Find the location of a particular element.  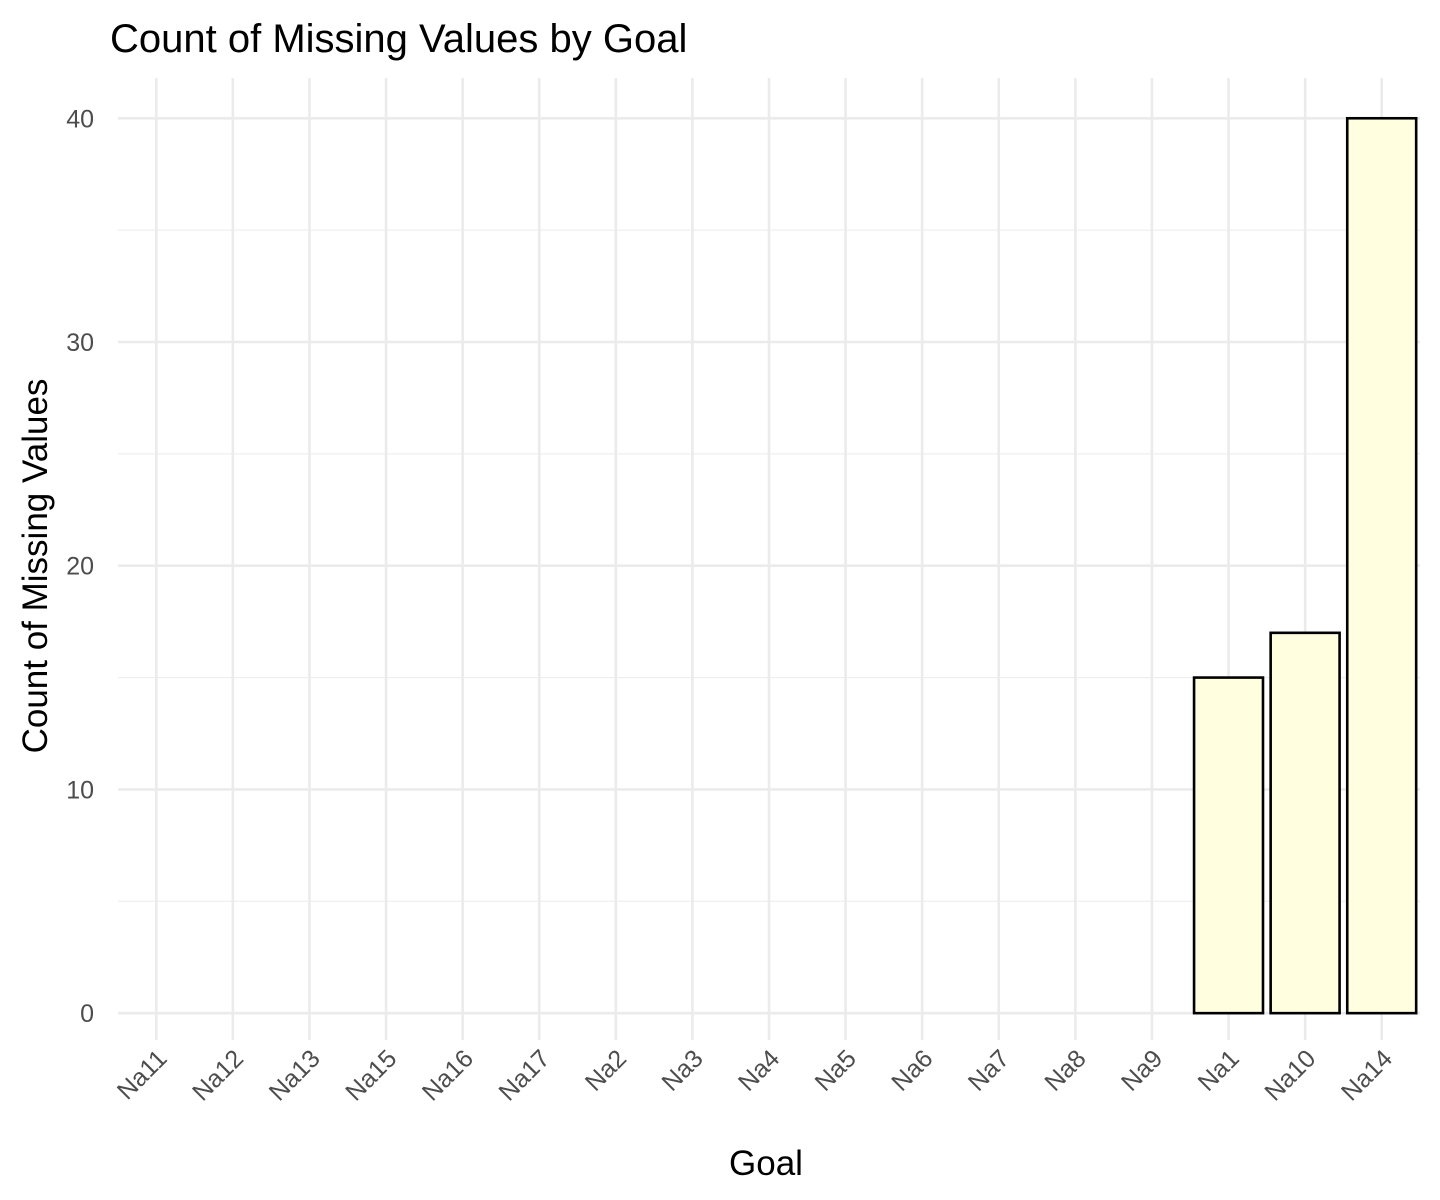

bars is located at coordinates (1305, 565).